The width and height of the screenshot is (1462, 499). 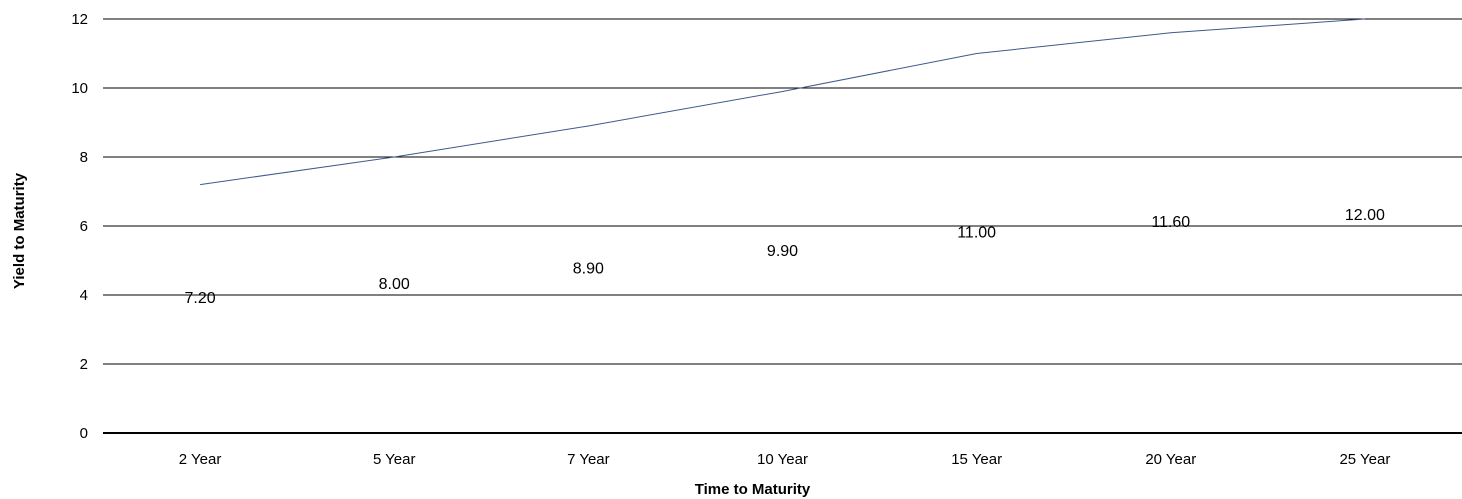 What do you see at coordinates (782, 251) in the screenshot?
I see `data-label: 9.90` at bounding box center [782, 251].